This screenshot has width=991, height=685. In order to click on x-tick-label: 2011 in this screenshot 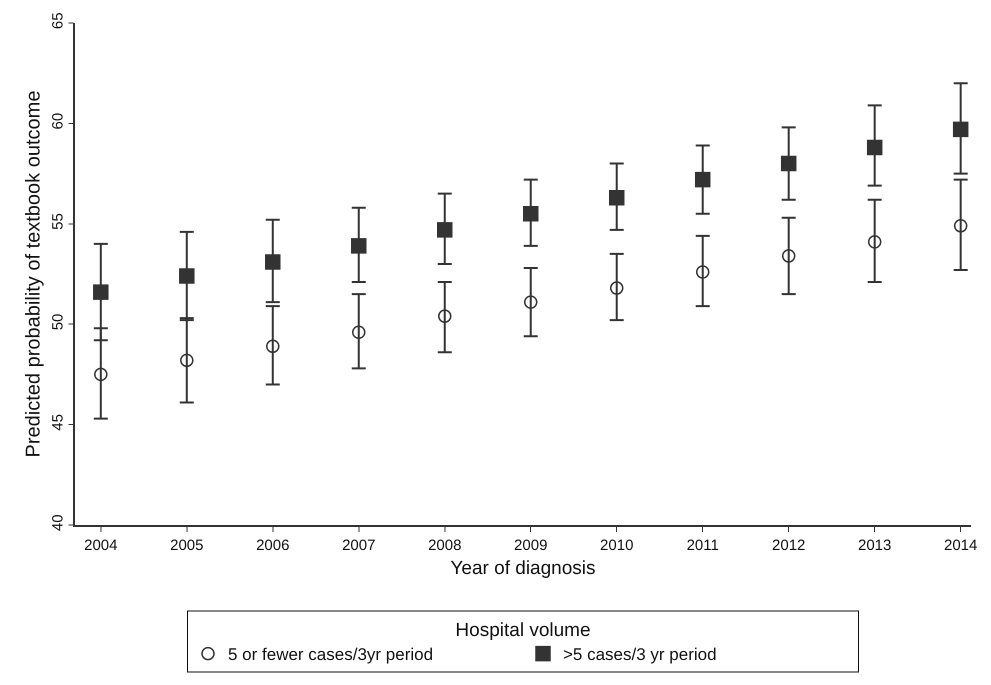, I will do `click(702, 545)`.